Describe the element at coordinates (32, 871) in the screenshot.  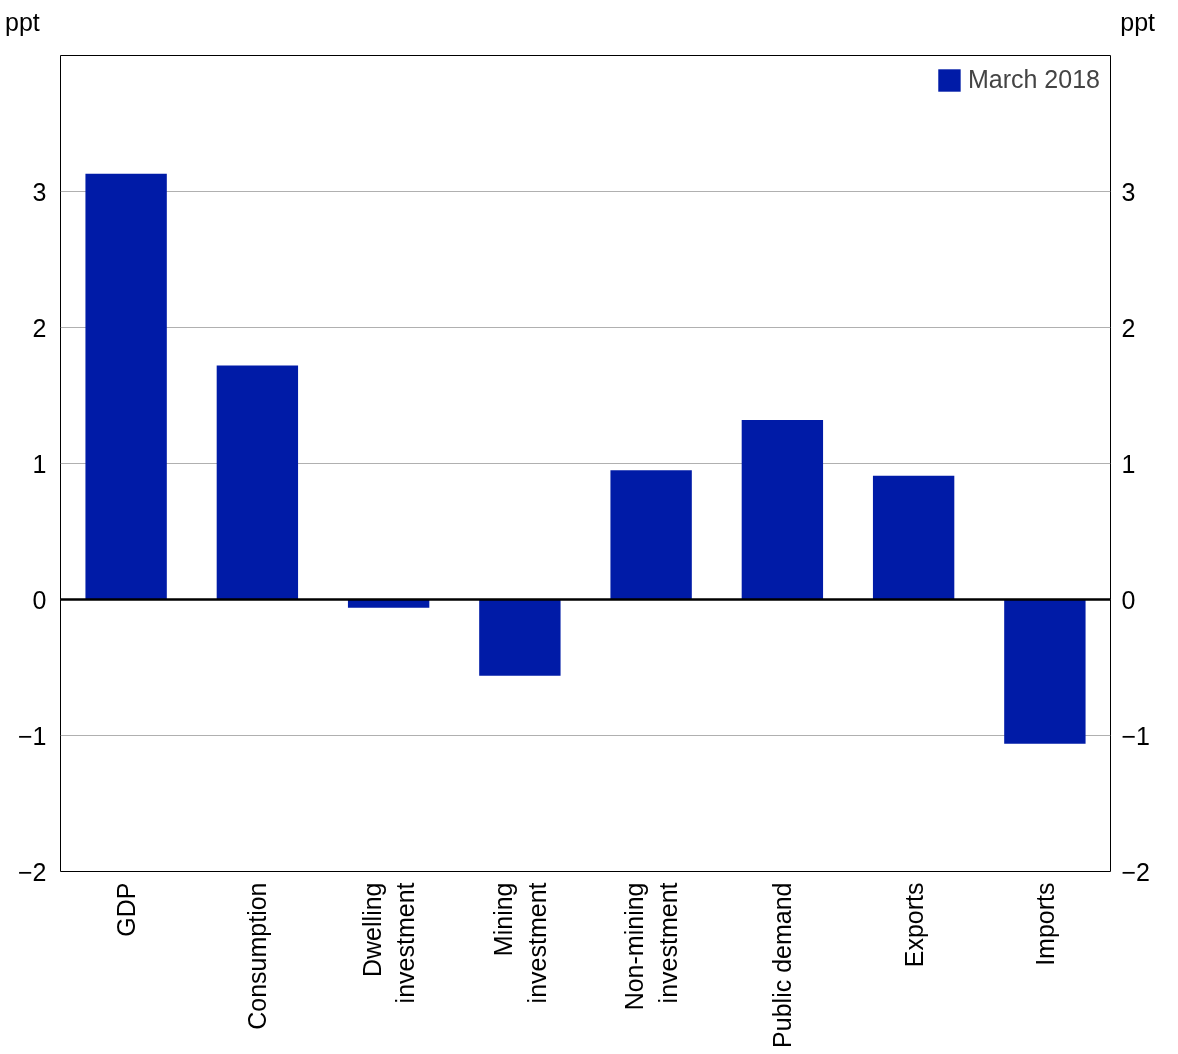
I see `y-tick-label: −2` at that location.